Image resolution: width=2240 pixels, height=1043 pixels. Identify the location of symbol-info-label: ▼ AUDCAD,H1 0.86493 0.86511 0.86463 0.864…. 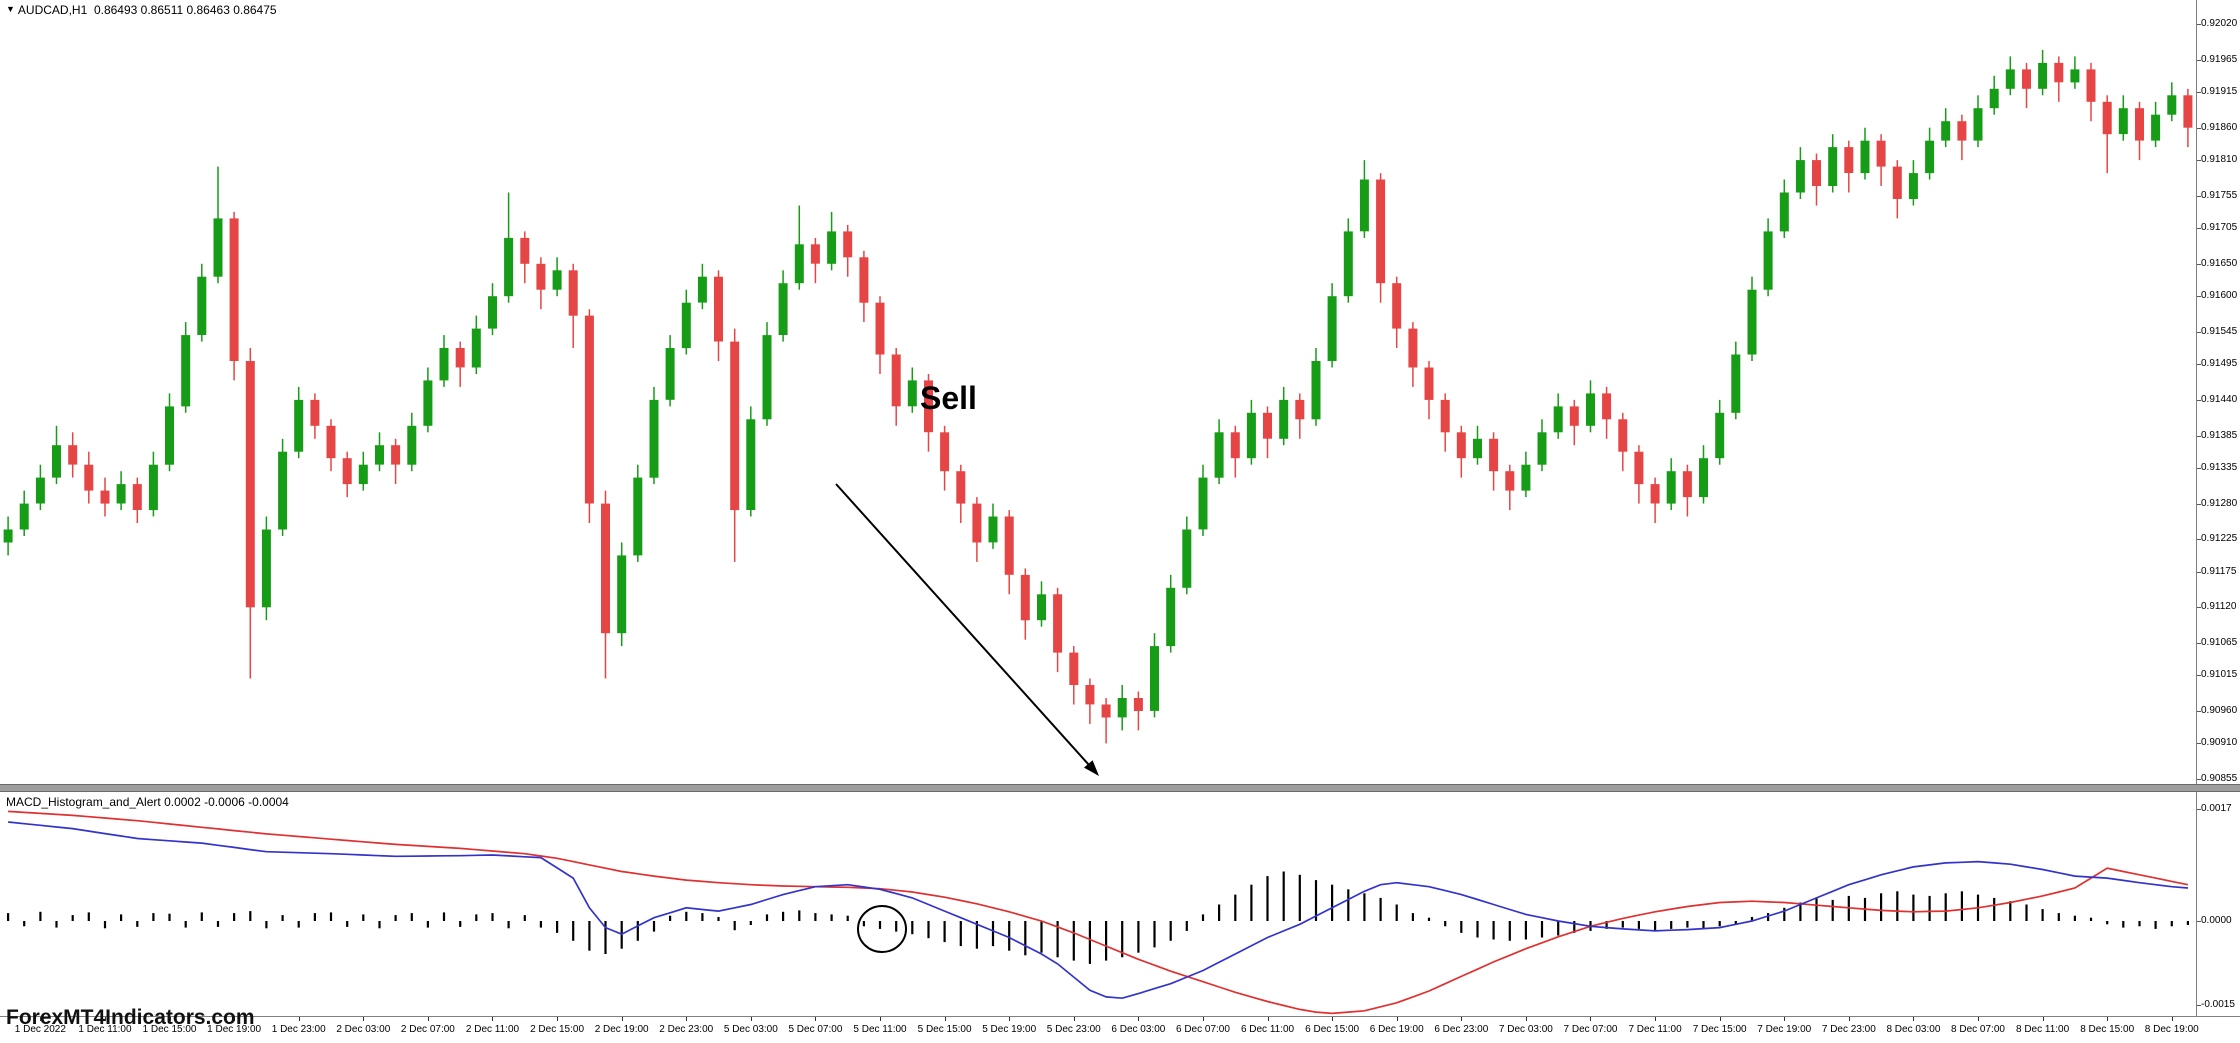
(141, 10).